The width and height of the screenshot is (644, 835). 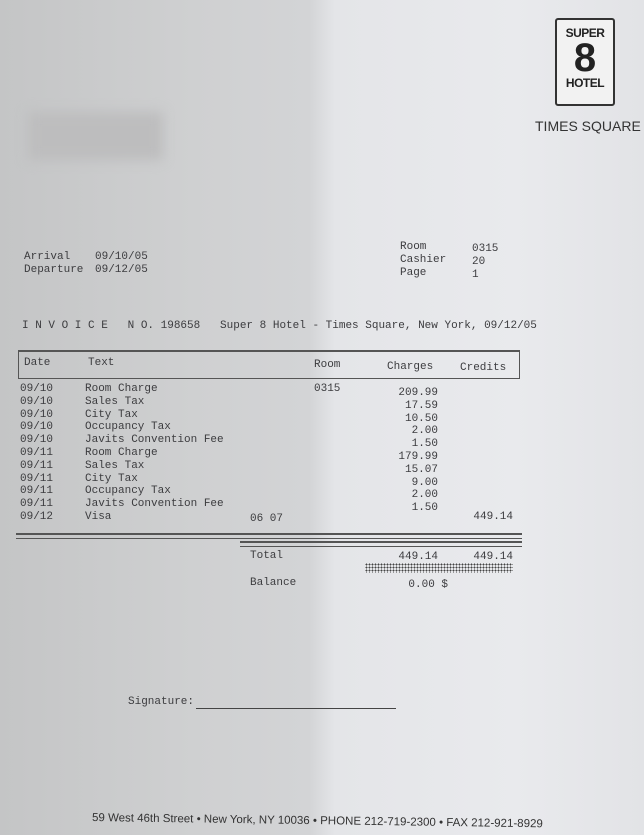 What do you see at coordinates (410, 367) in the screenshot?
I see `header-charges: Charges` at bounding box center [410, 367].